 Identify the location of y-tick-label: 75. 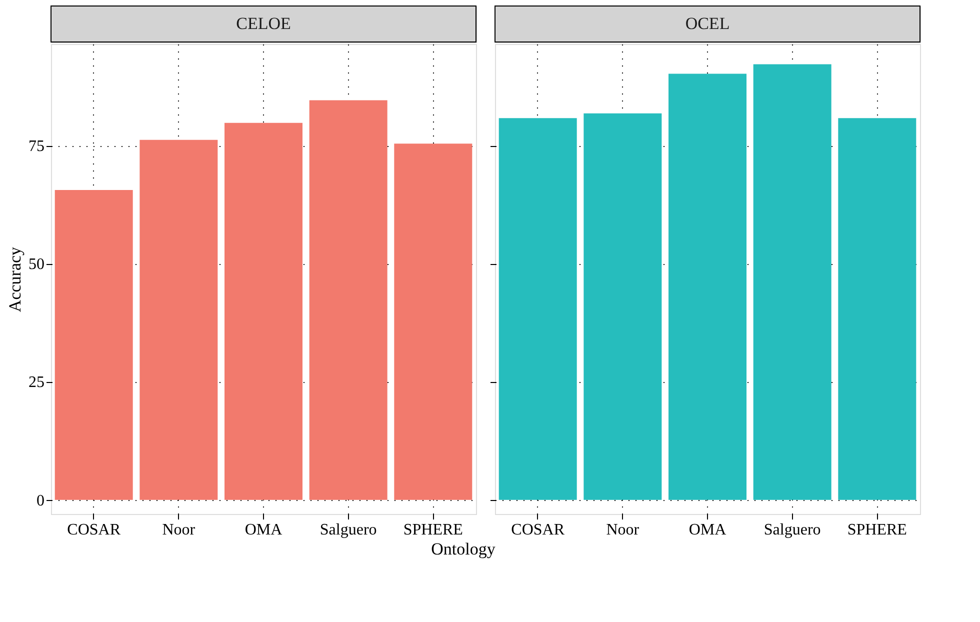
(36, 147).